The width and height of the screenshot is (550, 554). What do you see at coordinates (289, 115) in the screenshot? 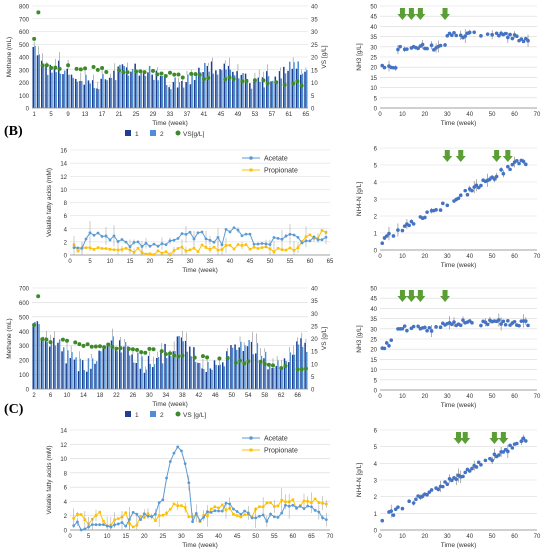
I see `x-tick-label: 61` at bounding box center [289, 115].